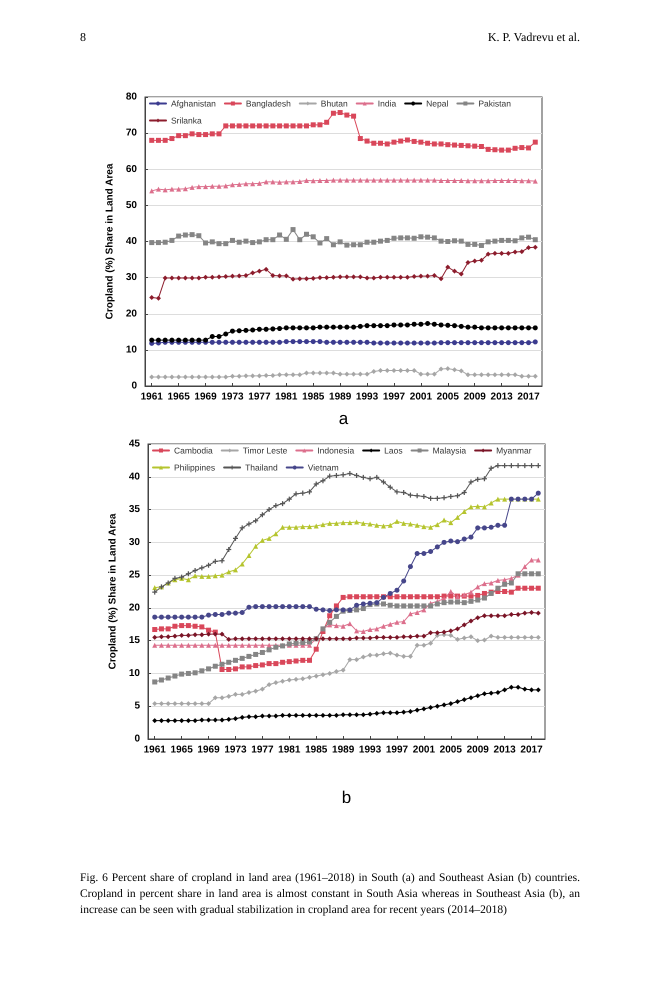 Image resolution: width=659 pixels, height=1000 pixels. I want to click on legend-label: Indonesia, so click(335, 451).